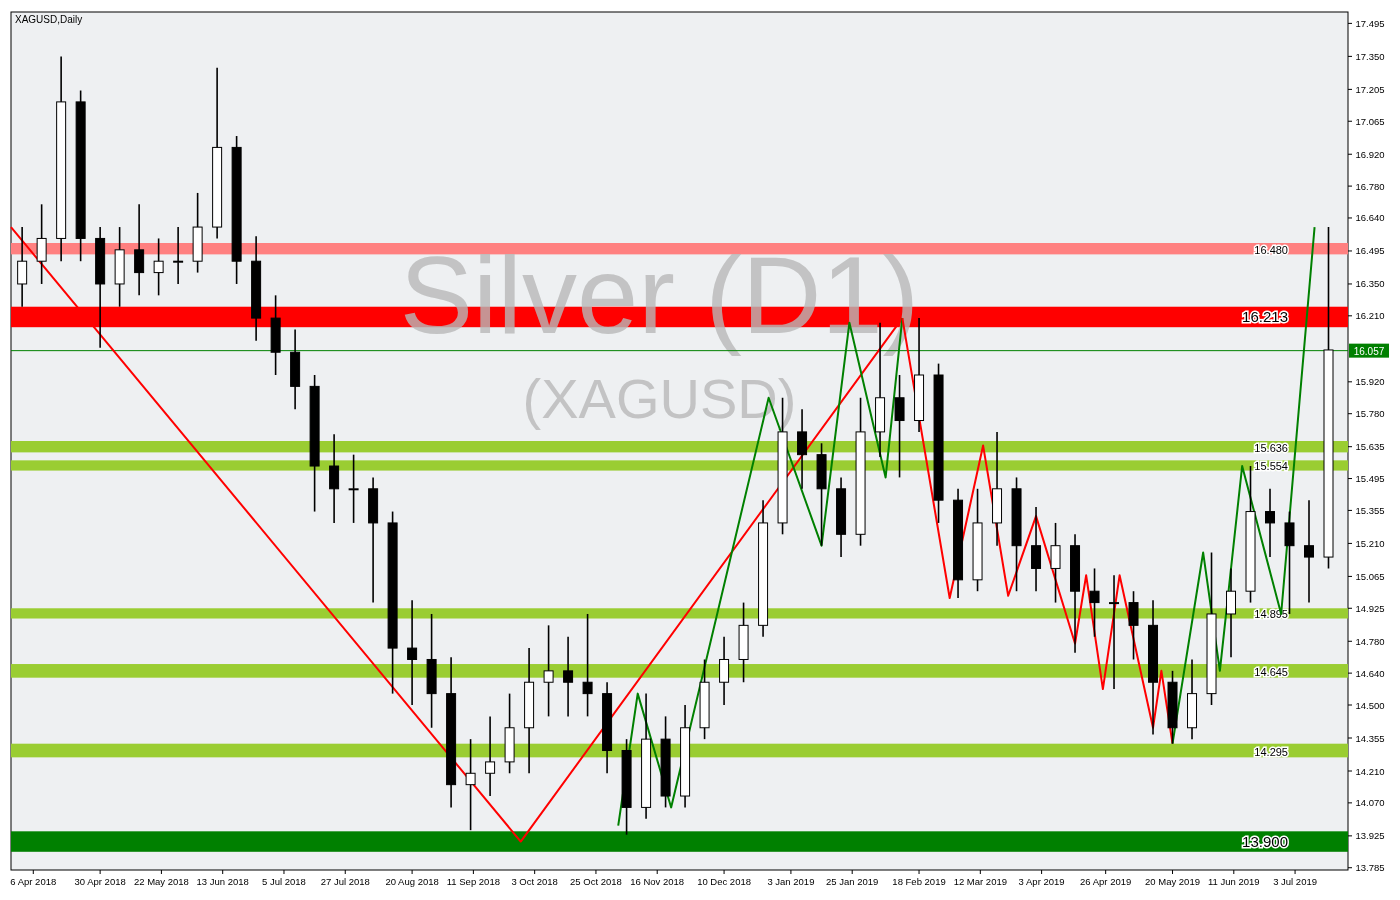 This screenshot has width=1400, height=900. What do you see at coordinates (1370, 705) in the screenshot?
I see `y-tick-label: 14.500` at bounding box center [1370, 705].